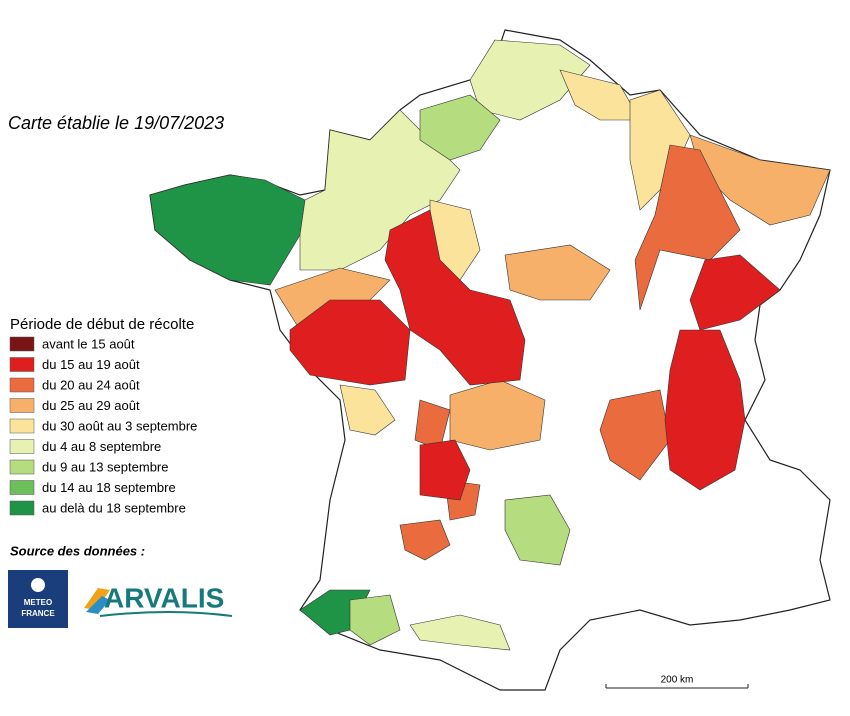  I want to click on legend-label: du 20 au 24 août, so click(91, 384).